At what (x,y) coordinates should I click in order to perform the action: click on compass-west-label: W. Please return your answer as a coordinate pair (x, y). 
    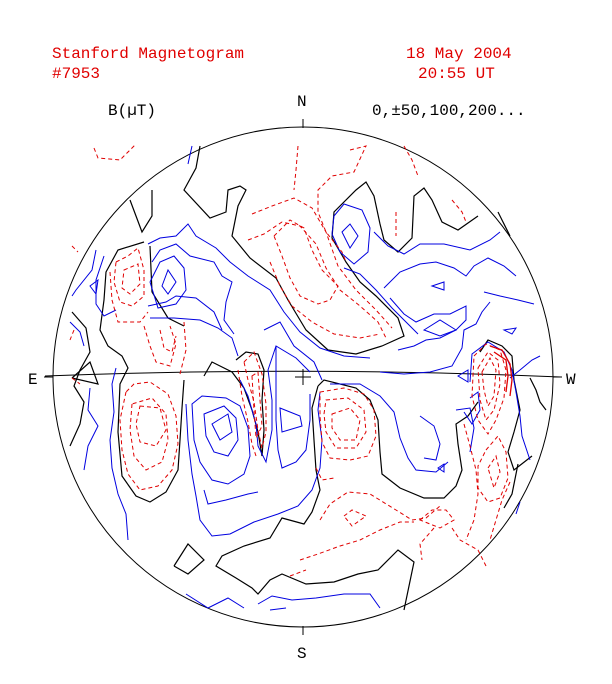
    Looking at the image, I should click on (571, 380).